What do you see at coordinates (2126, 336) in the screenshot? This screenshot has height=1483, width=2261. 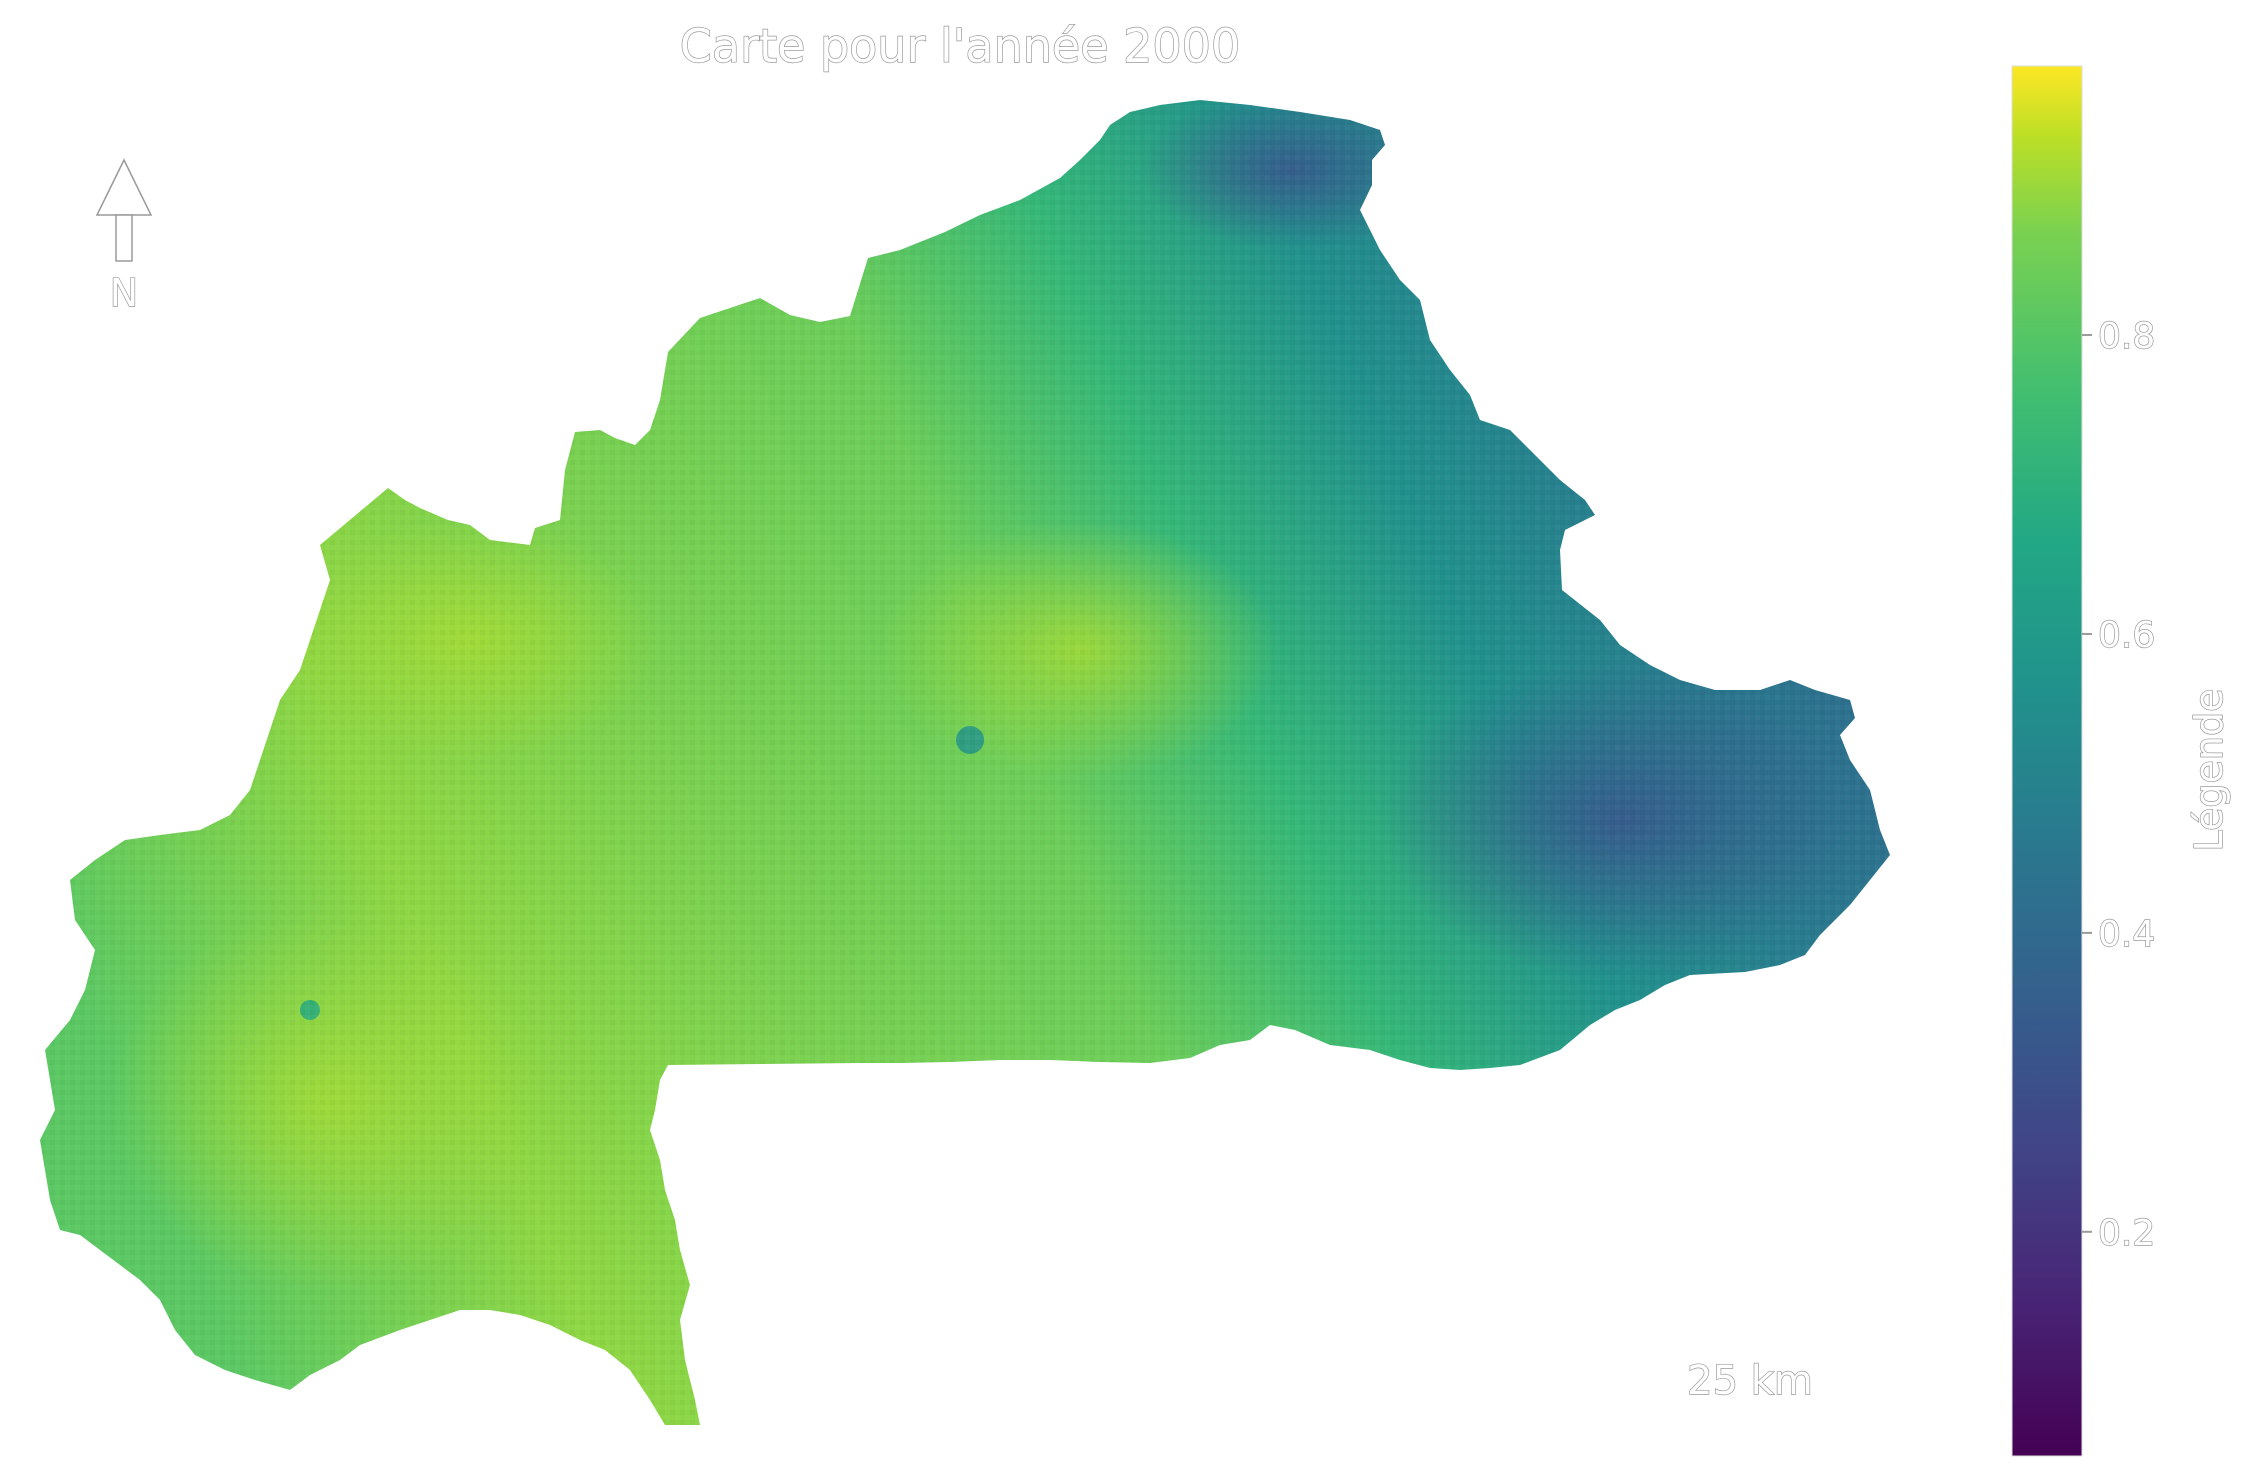 I see `legend-tick-label: 0.8` at bounding box center [2126, 336].